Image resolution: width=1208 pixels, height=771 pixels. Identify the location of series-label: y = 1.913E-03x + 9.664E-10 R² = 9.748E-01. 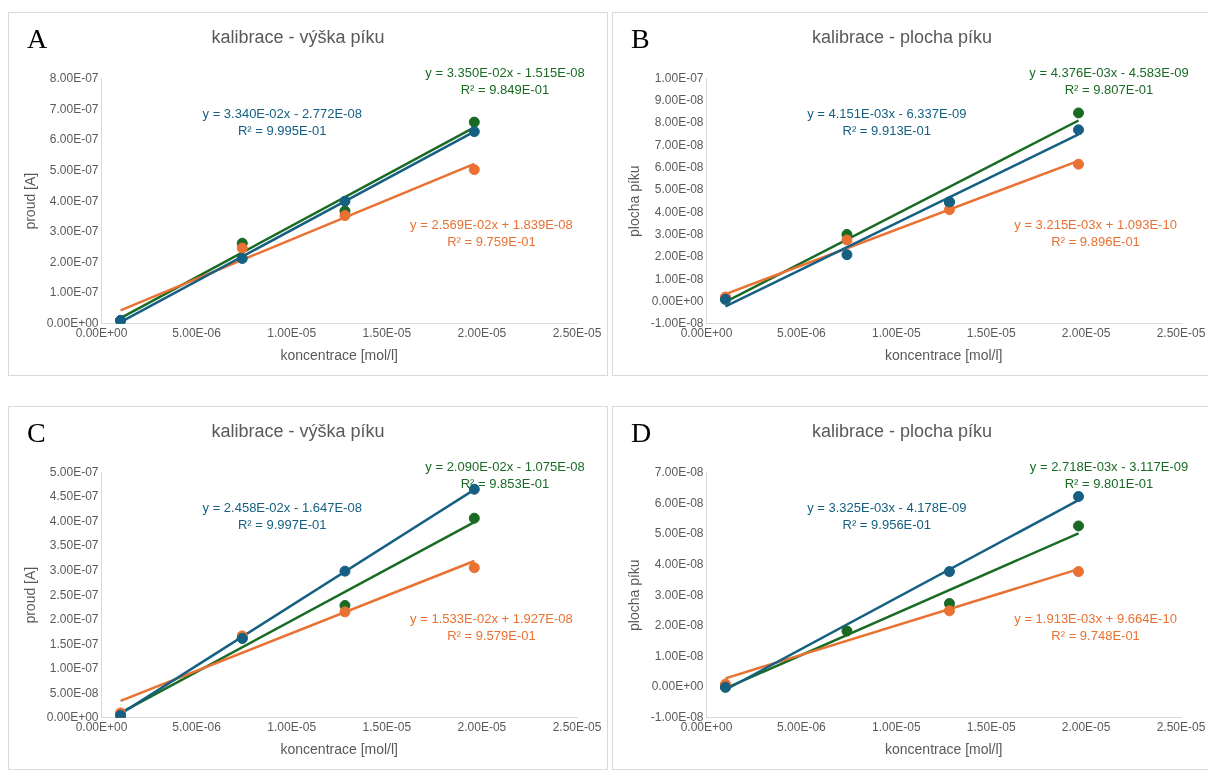
(1095, 626).